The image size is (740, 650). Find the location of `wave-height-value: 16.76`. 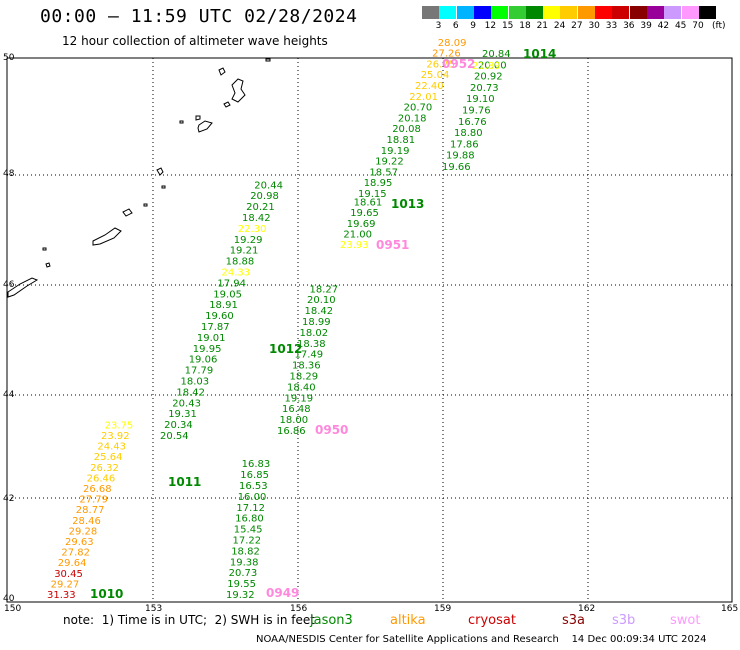

wave-height-value: 16.76 is located at coordinates (472, 122).